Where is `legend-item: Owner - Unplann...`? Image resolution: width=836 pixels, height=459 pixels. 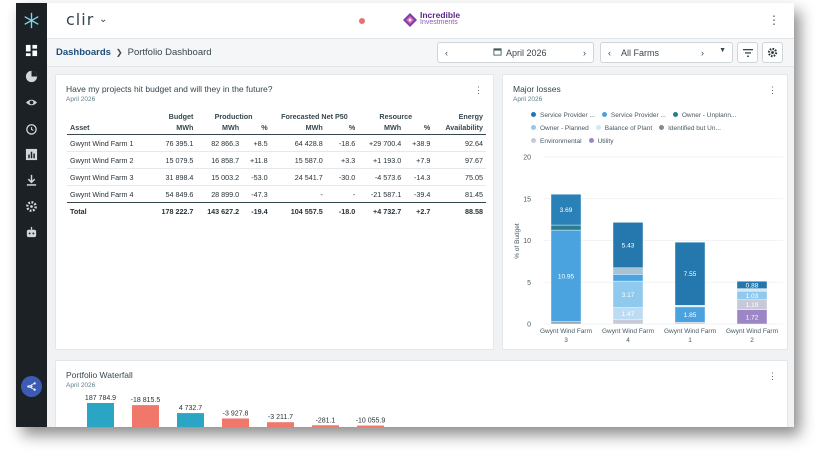 legend-item: Owner - Unplann... is located at coordinates (704, 115).